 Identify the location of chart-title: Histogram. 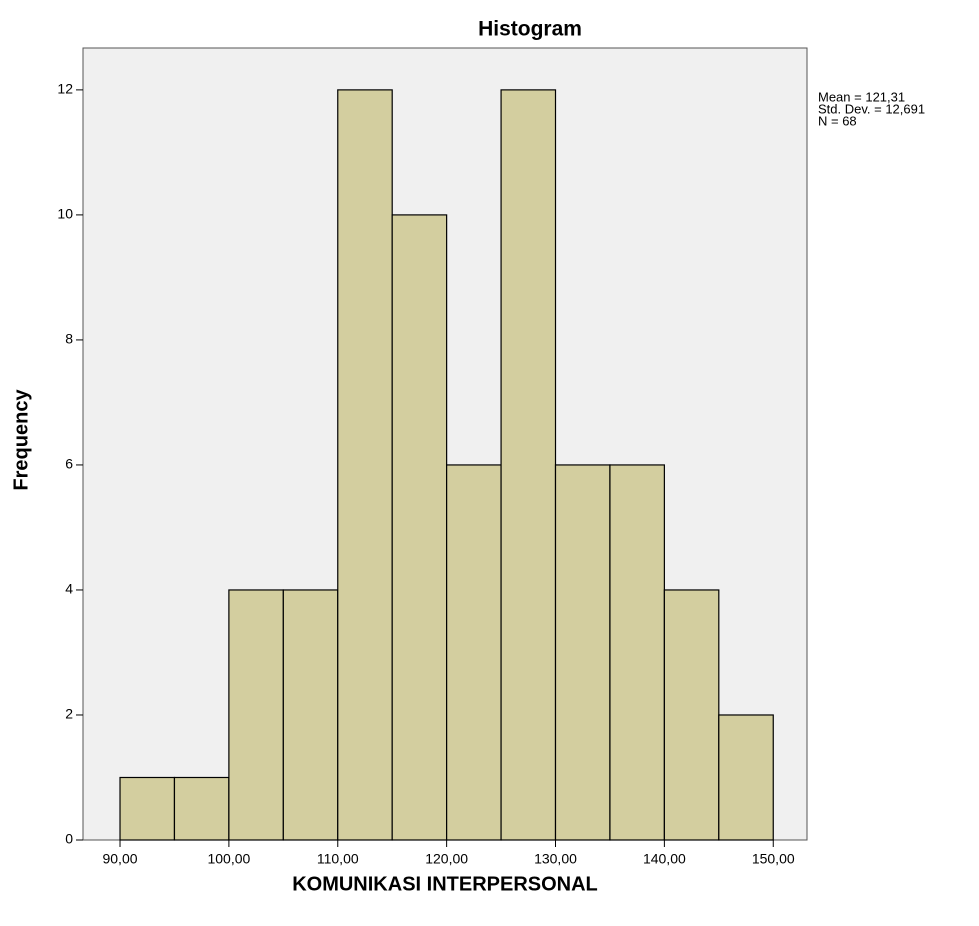
(530, 29).